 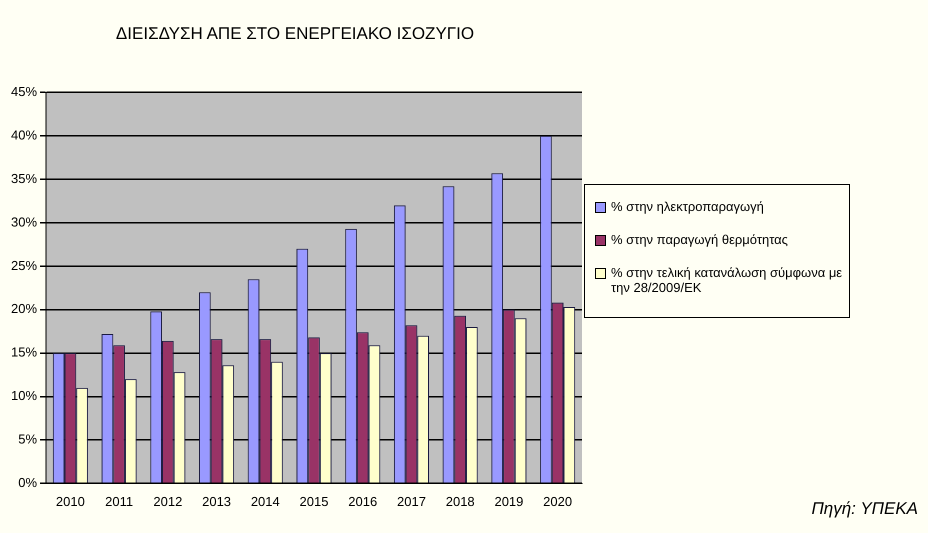 I want to click on y-tick-label: 30%, so click(x=24, y=222).